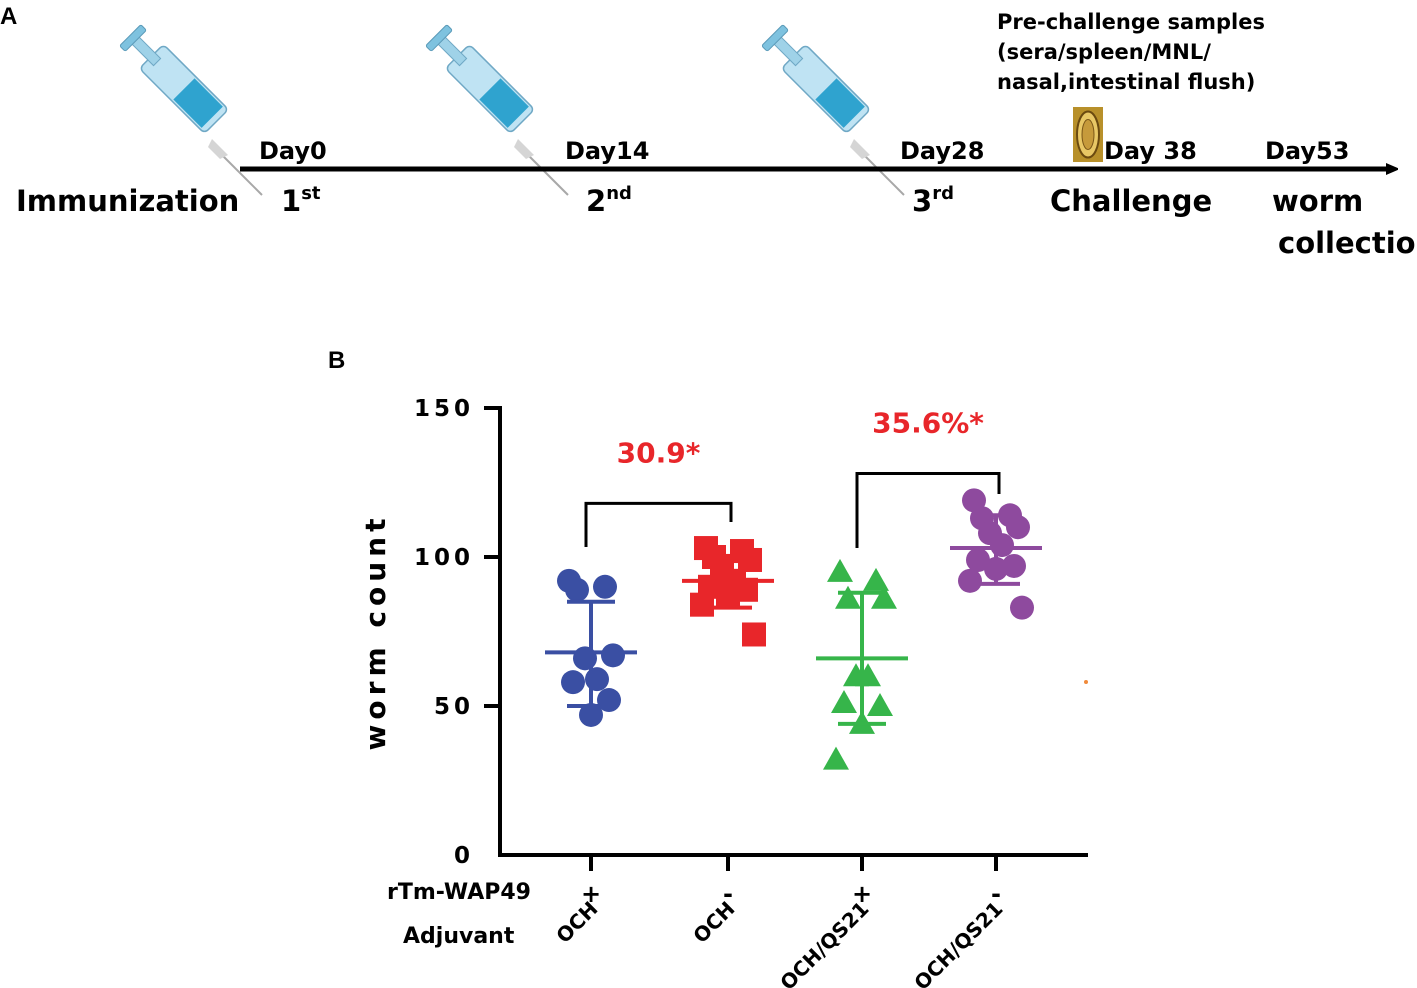 Image resolution: width=1417 pixels, height=988 pixels. Describe the element at coordinates (293, 151) in the screenshot. I see `day0-label: Day0` at that location.